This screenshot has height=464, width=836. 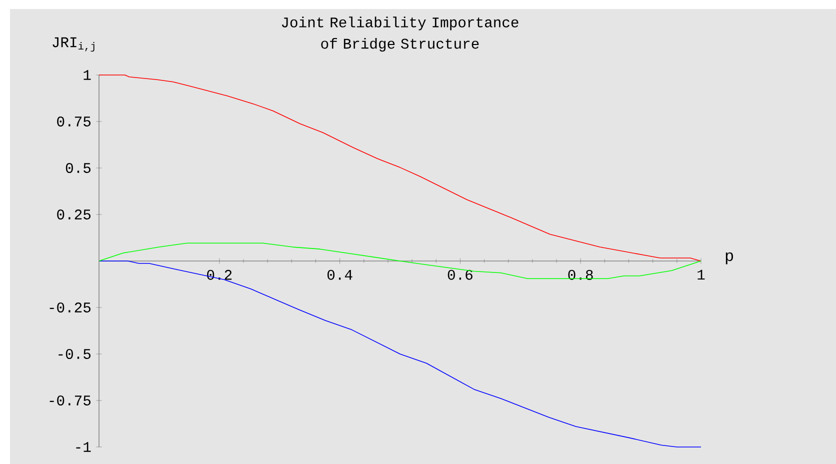 What do you see at coordinates (400, 34) in the screenshot?
I see `chart-title: Joint Reliability Importance of Bridge Structure` at bounding box center [400, 34].